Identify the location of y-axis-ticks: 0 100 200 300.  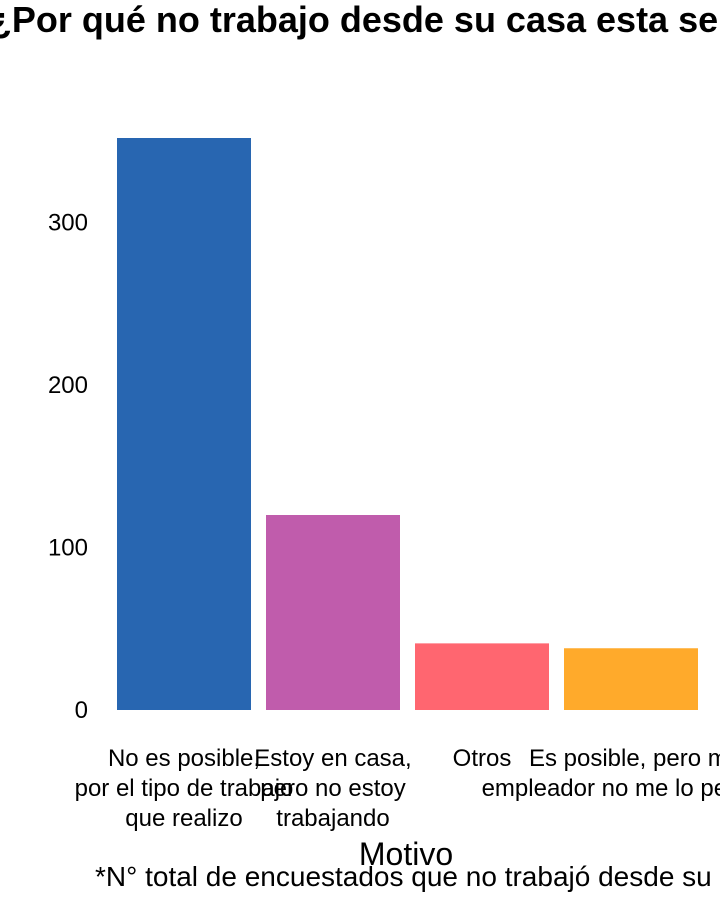
(68, 467).